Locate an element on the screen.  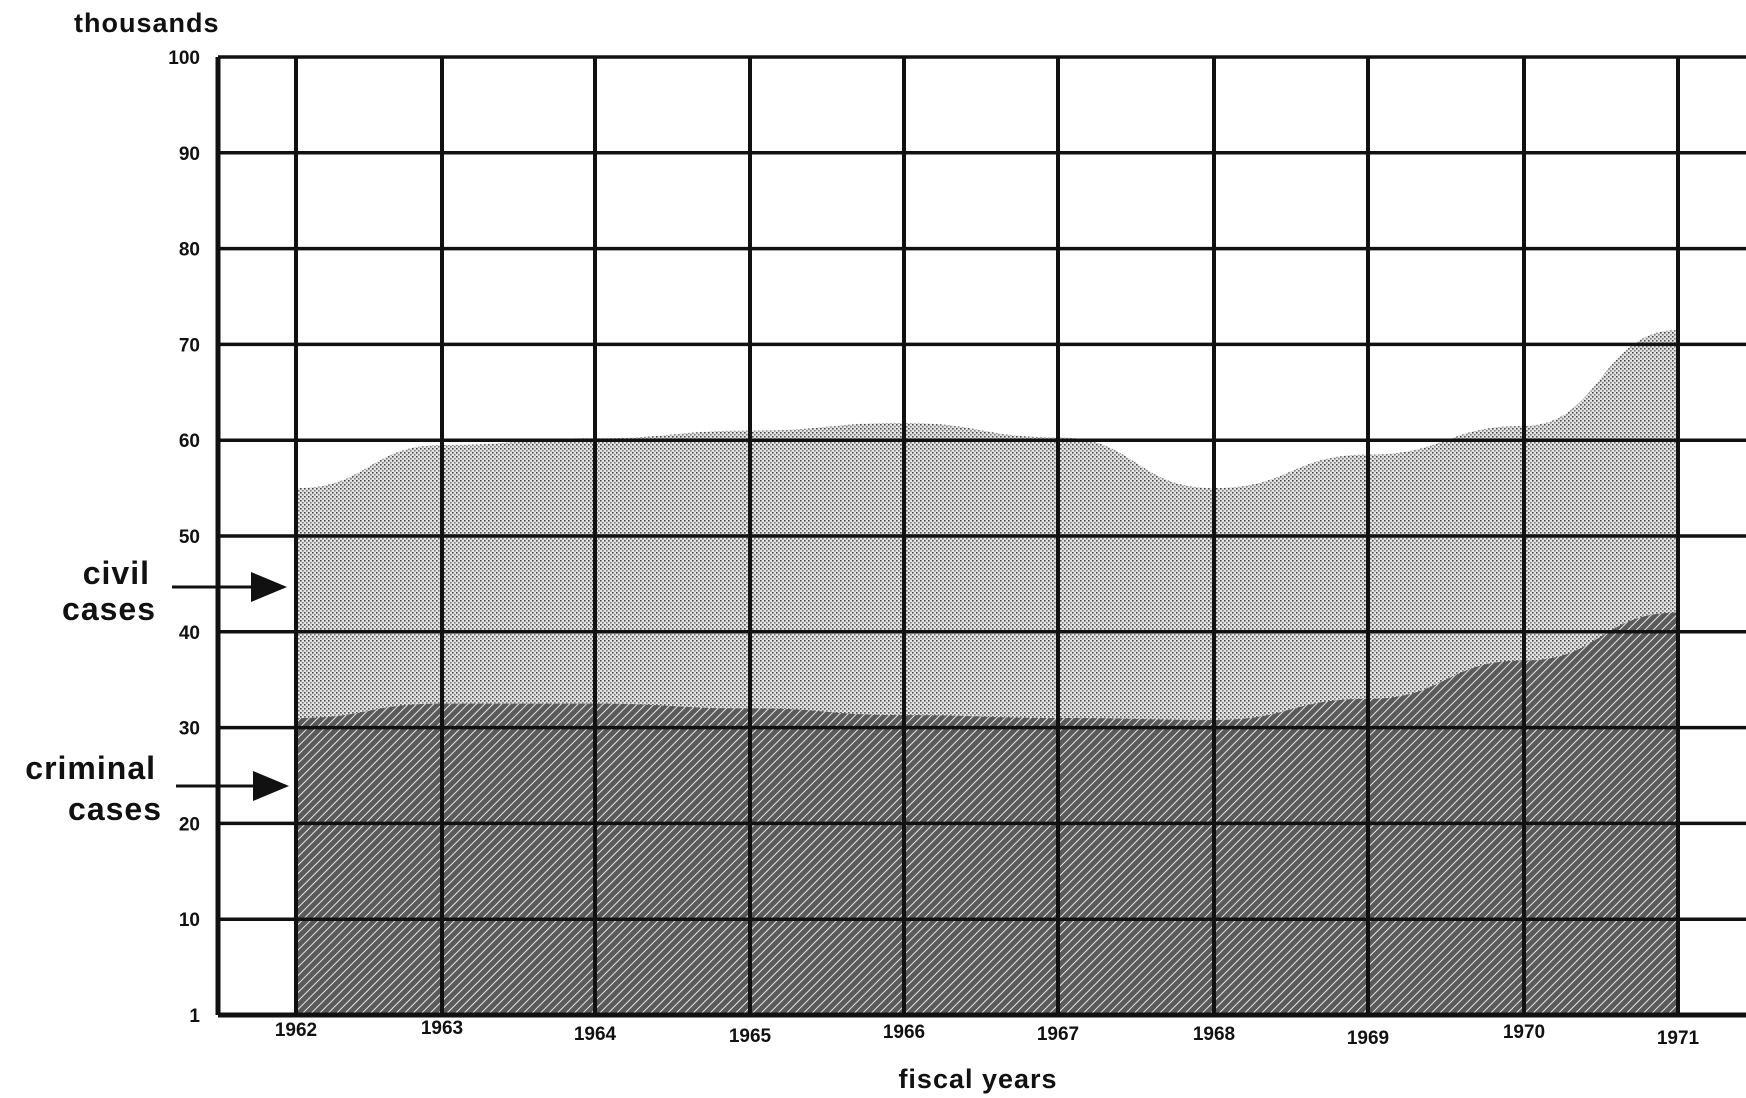
civil-cases-annotation: civil cases is located at coordinates (174, 591).